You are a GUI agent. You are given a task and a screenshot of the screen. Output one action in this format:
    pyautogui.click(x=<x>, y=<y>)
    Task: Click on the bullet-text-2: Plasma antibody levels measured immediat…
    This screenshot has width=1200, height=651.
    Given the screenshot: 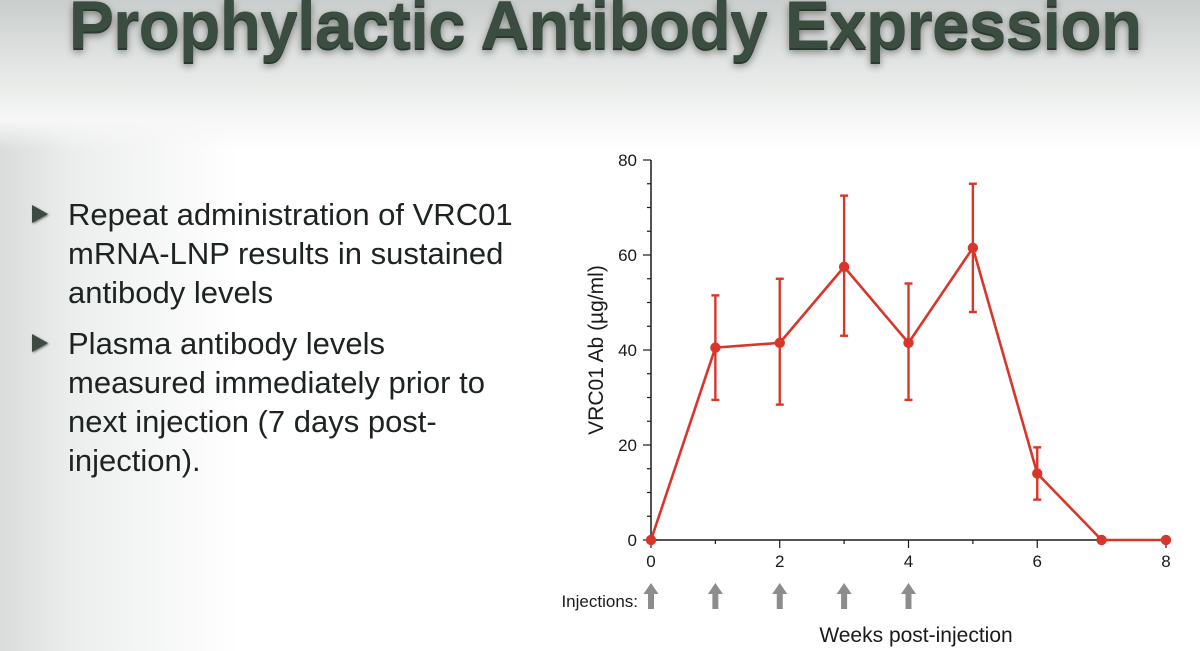 What is the action you would take?
    pyautogui.click(x=276, y=402)
    